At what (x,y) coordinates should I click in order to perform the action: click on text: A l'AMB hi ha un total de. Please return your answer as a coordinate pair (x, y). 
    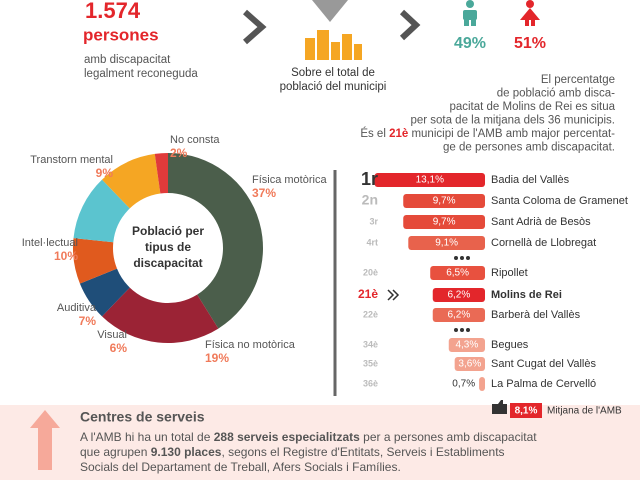
    Looking at the image, I should click on (147, 437).